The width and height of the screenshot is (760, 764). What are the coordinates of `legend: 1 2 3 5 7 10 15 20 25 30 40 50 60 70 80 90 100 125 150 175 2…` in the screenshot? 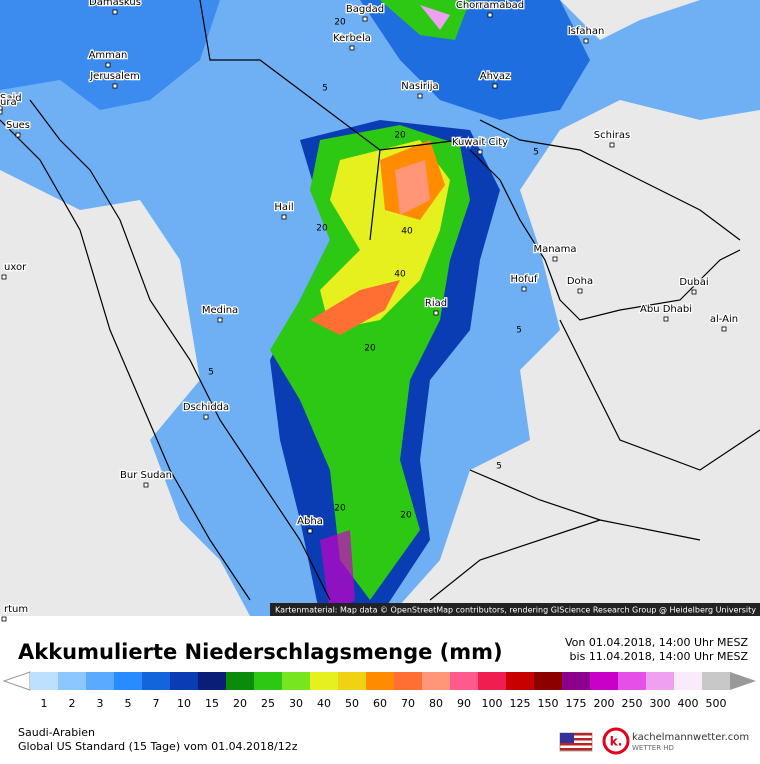 It's located at (379, 690).